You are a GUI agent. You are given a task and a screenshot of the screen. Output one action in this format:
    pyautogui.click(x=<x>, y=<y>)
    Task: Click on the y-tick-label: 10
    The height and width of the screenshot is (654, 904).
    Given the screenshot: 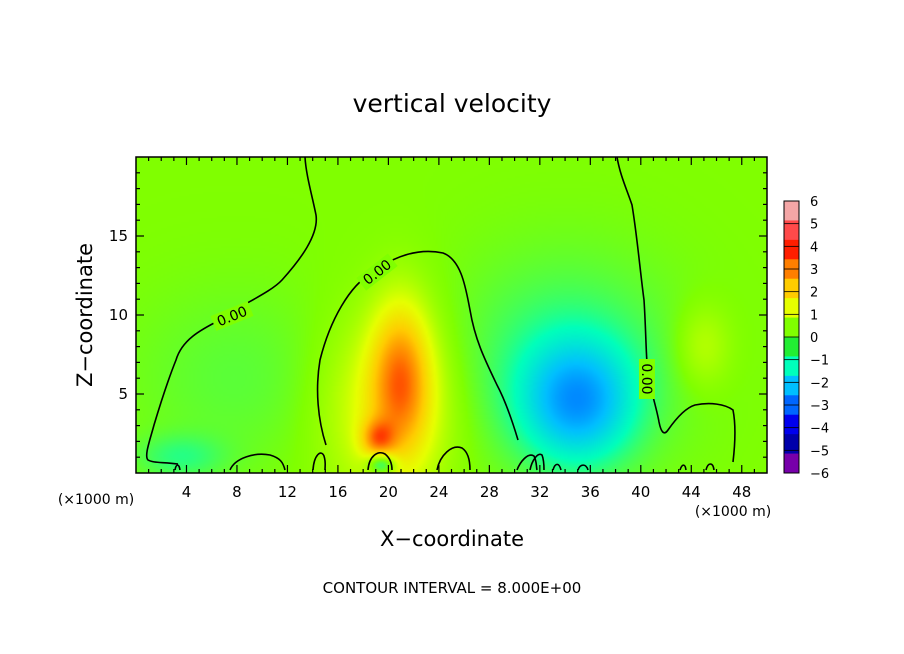 What is the action you would take?
    pyautogui.click(x=118, y=315)
    